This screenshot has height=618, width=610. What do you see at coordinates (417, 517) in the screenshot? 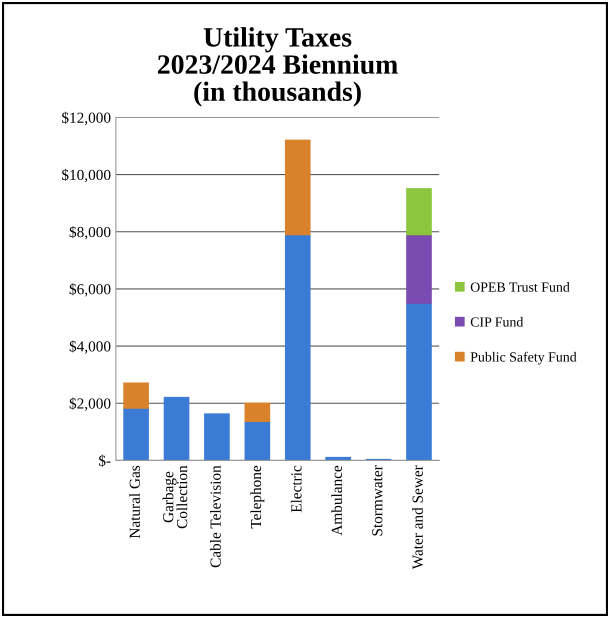
I see `x-tick-label: Water and Sewer` at bounding box center [417, 517].